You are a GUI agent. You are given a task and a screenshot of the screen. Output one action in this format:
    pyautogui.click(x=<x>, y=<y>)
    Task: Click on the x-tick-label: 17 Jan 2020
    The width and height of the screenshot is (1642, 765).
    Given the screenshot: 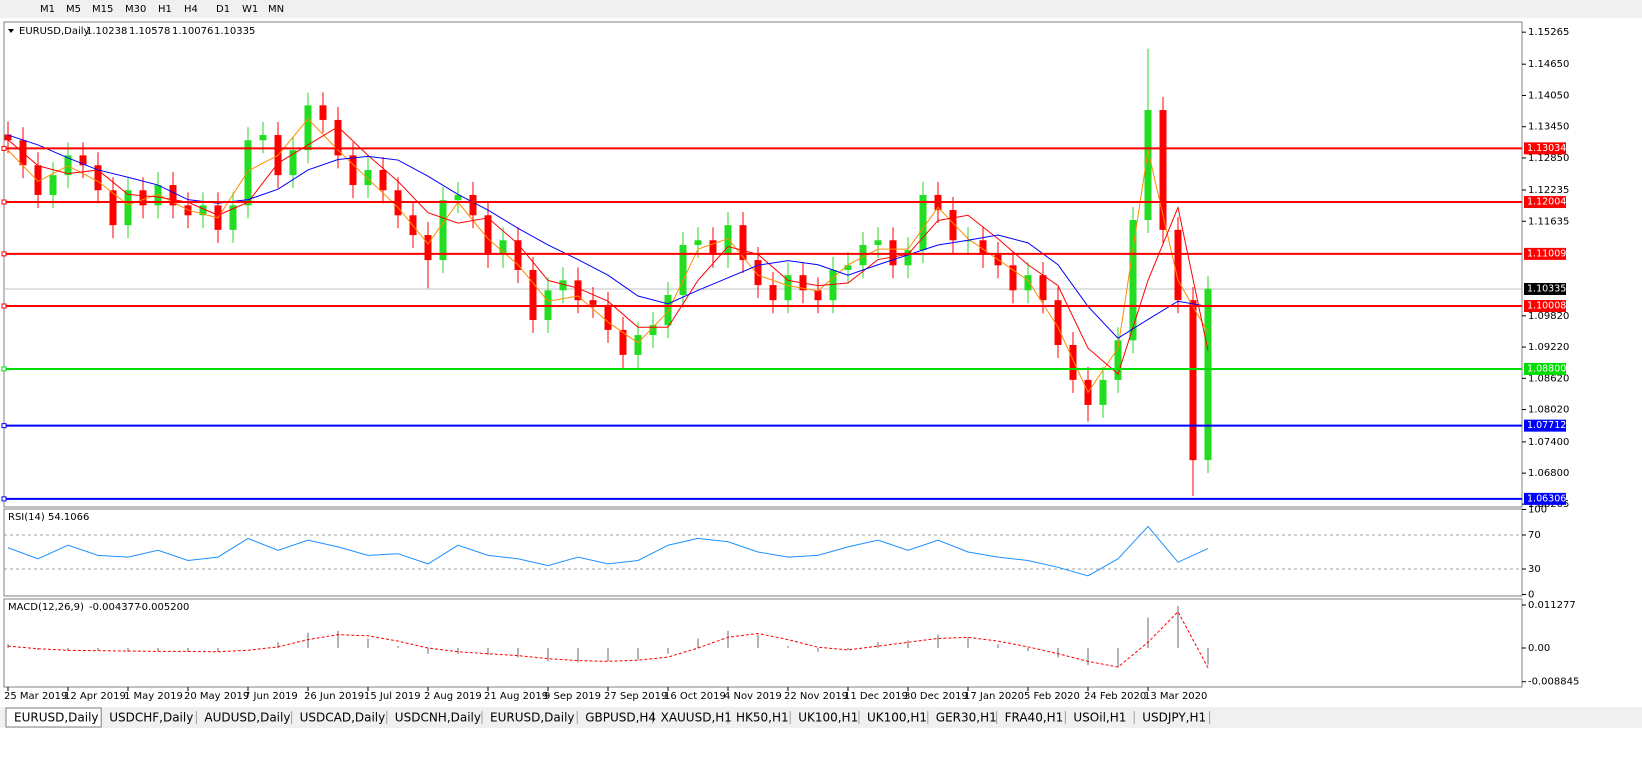 What is the action you would take?
    pyautogui.click(x=994, y=696)
    